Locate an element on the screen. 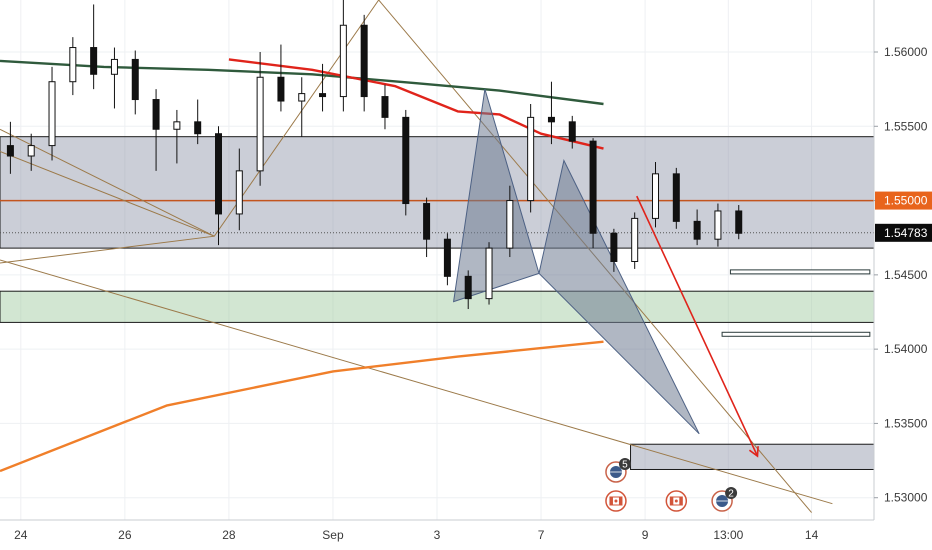 The width and height of the screenshot is (932, 550). price-tick-label: 1.56000 is located at coordinates (906, 52).